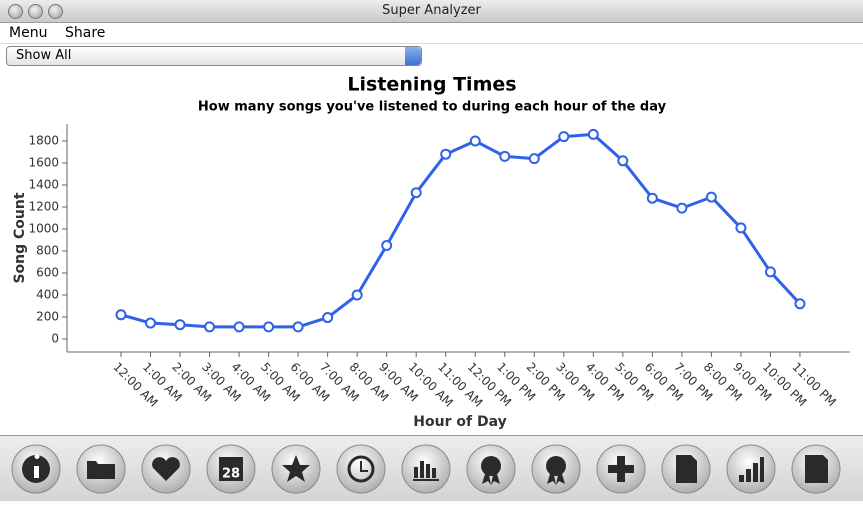 The height and width of the screenshot is (505, 863). Describe the element at coordinates (47, 251) in the screenshot. I see `y-tick-label: 800` at that location.